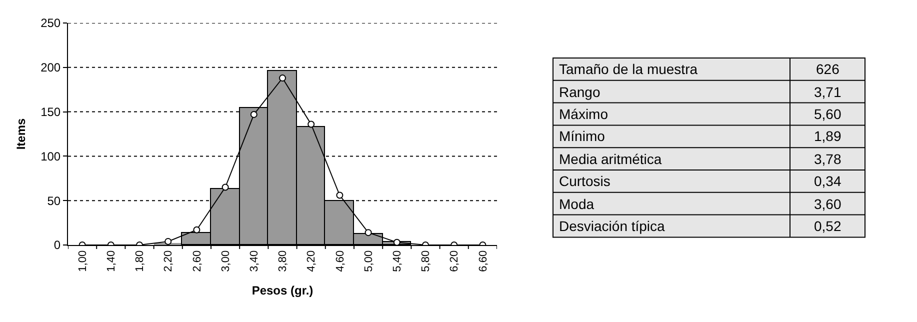 This screenshot has height=322, width=917. What do you see at coordinates (579, 92) in the screenshot?
I see `text: Rango` at bounding box center [579, 92].